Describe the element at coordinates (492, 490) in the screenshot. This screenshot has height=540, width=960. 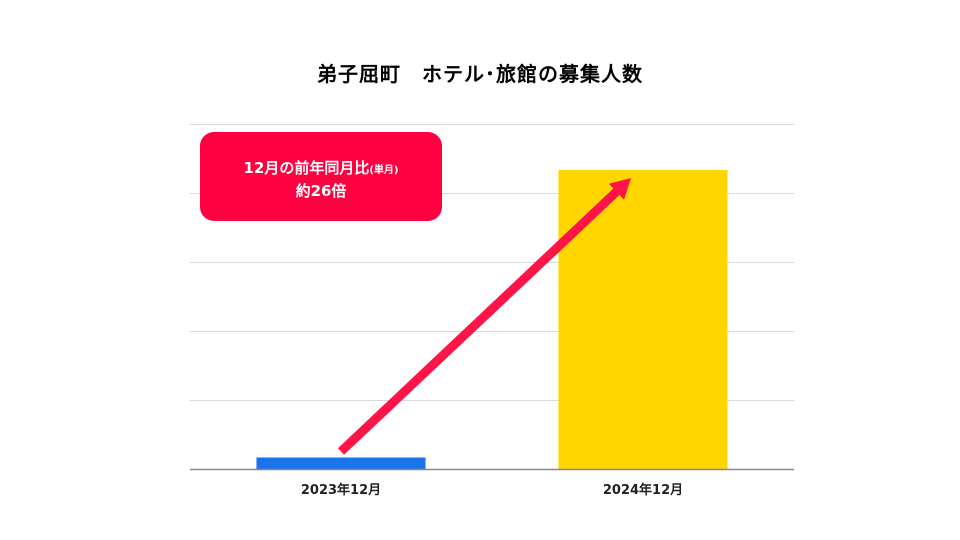
I see `x-tick-labels: 2023年12月 2024年12月` at that location.